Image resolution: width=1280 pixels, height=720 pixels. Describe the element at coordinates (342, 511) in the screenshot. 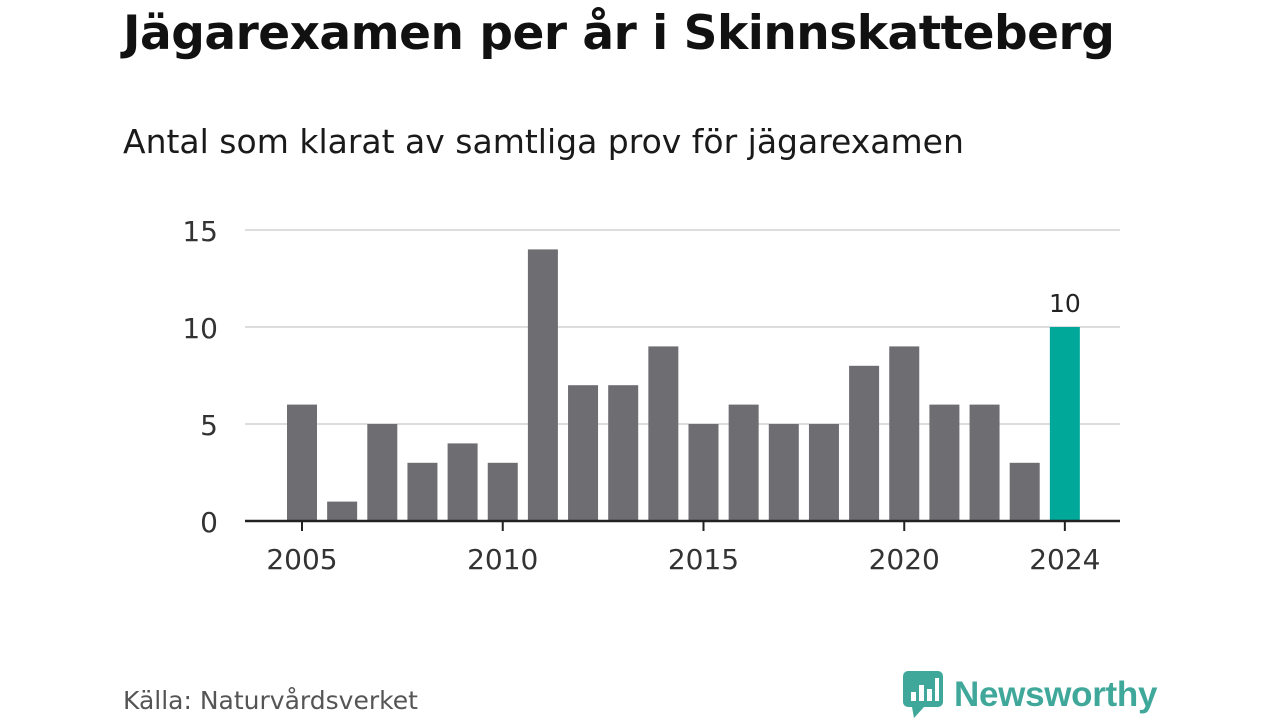

I see `bar-2006` at that location.